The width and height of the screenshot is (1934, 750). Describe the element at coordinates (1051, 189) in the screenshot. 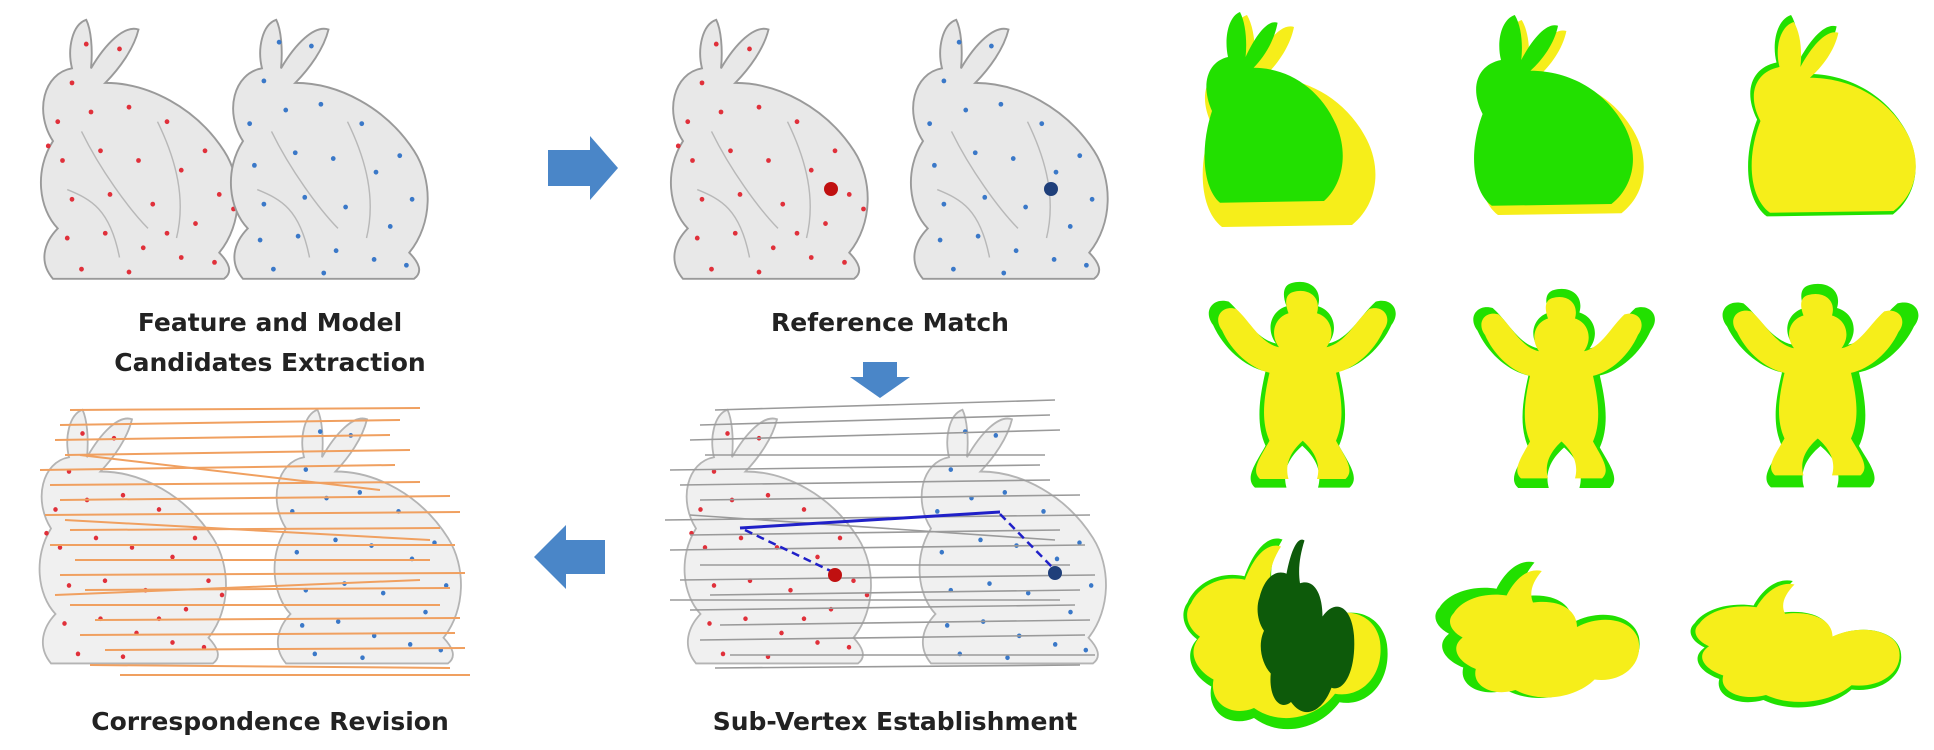

I see `reference-target-point` at that location.